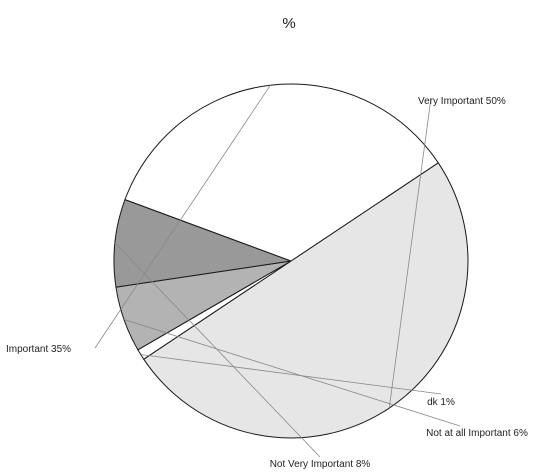  Describe the element at coordinates (38, 349) in the screenshot. I see `slice-label-important: Important 35%` at that location.